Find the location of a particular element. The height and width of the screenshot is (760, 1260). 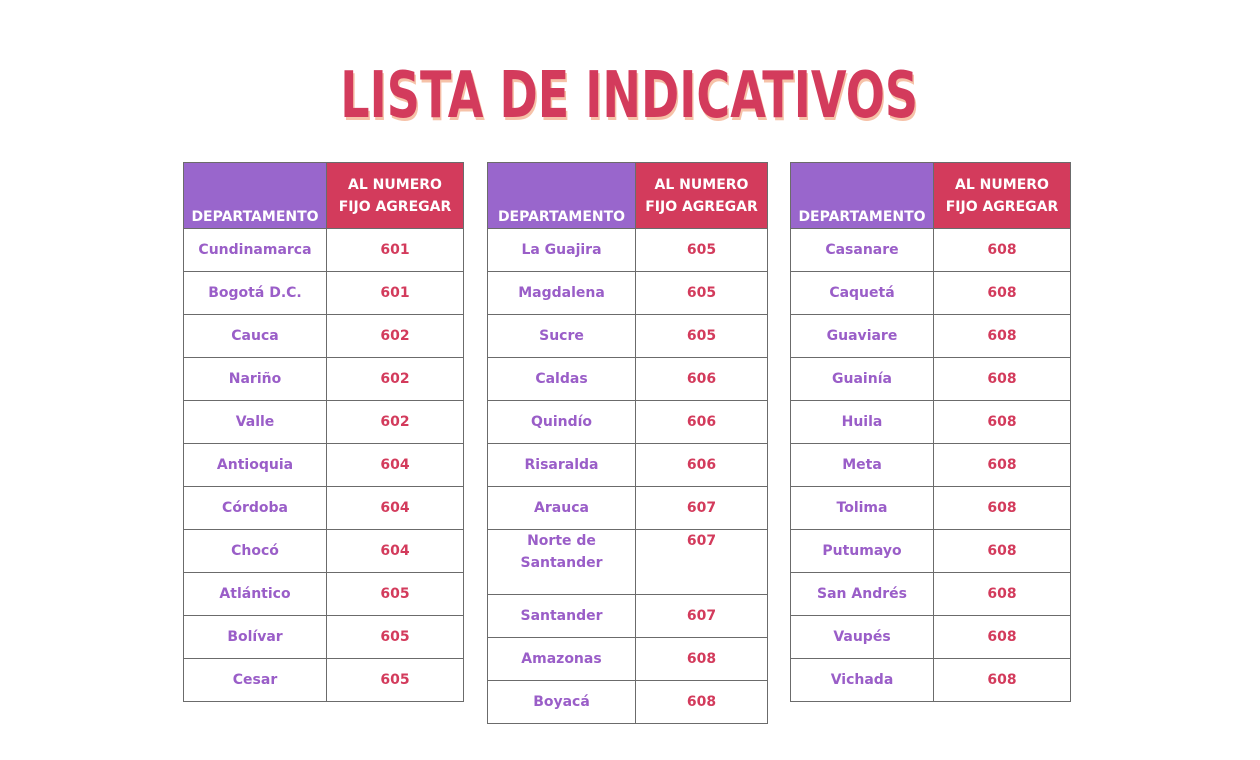

table-row: Amazonas 608 is located at coordinates (627, 659).